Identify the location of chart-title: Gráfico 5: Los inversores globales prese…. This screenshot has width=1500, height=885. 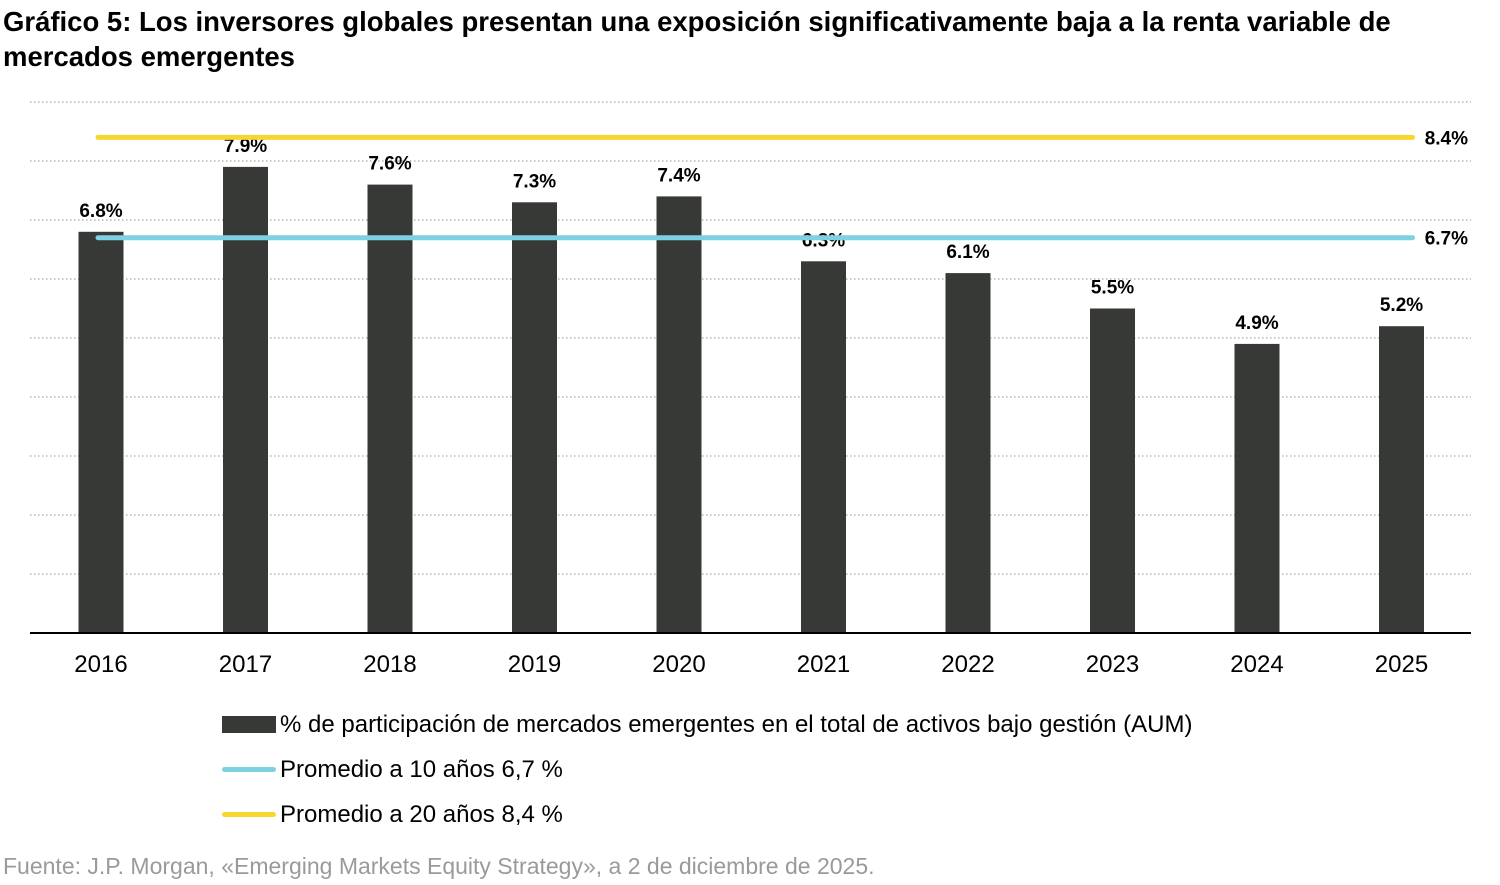
(697, 39).